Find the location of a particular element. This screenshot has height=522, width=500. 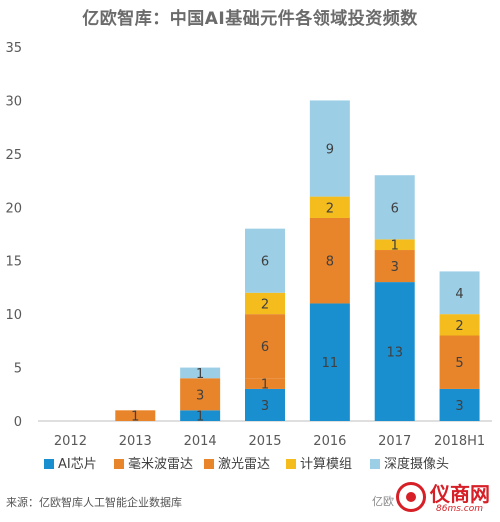

data-label: 5 is located at coordinates (459, 363).